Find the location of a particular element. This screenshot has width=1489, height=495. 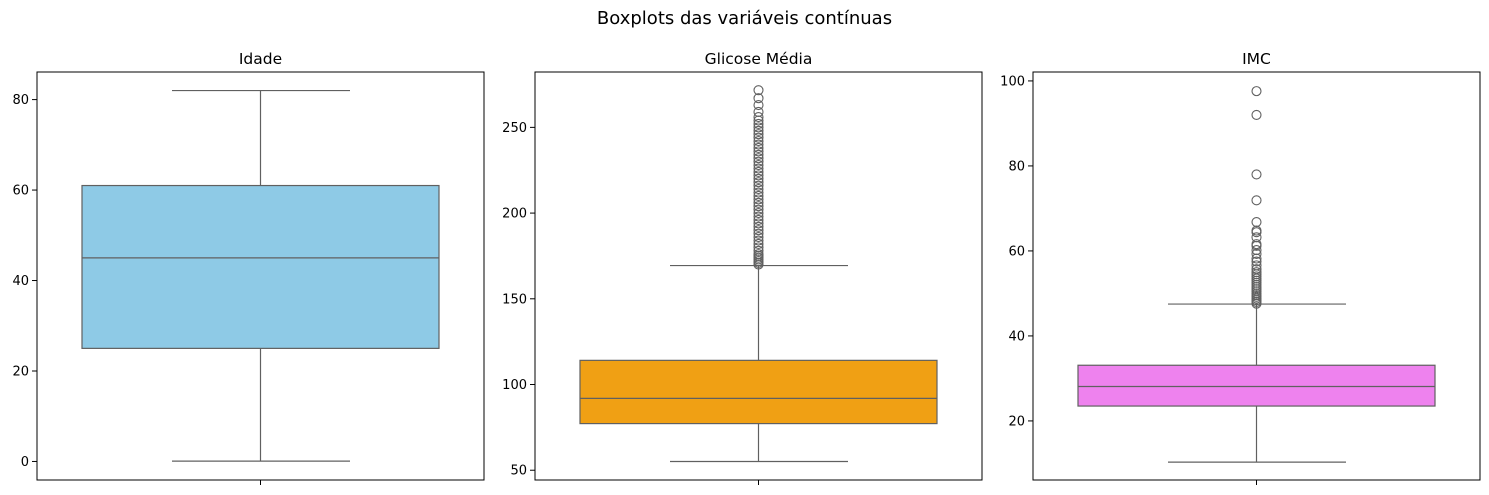

subplot-title: IMC is located at coordinates (1256, 59).